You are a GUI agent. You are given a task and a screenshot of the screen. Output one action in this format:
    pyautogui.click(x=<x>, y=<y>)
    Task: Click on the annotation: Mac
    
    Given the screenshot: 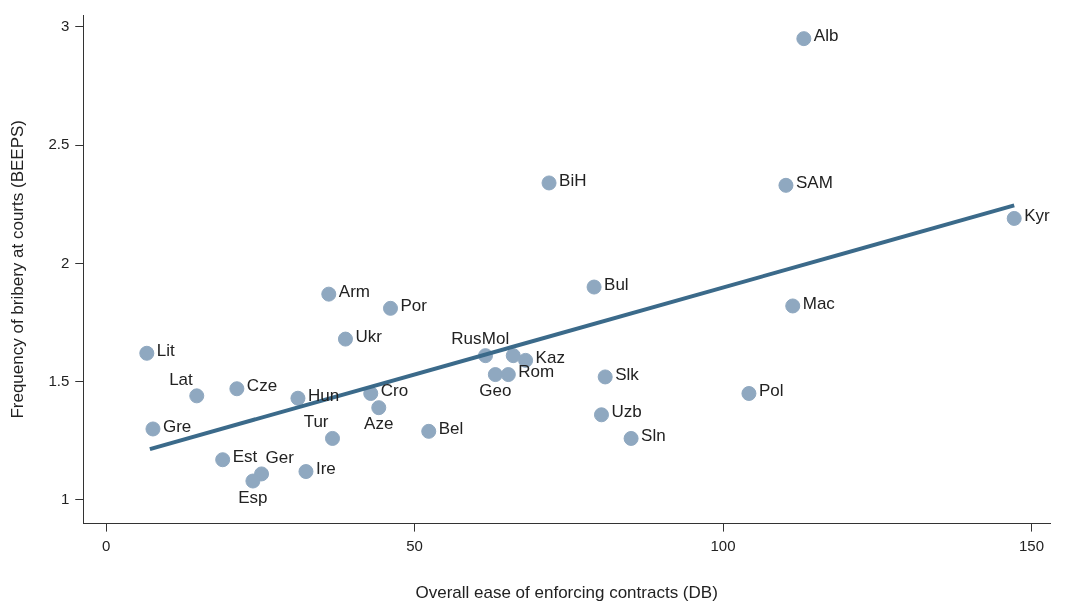 What is the action you would take?
    pyautogui.click(x=819, y=303)
    